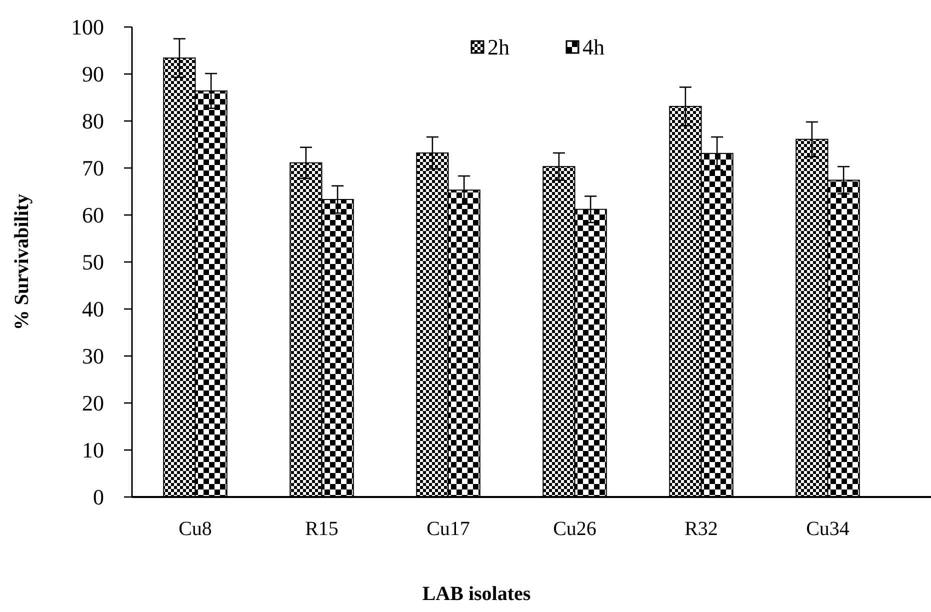 This screenshot has height=612, width=931. Describe the element at coordinates (93, 262) in the screenshot. I see `y-tick-label: 50` at that location.